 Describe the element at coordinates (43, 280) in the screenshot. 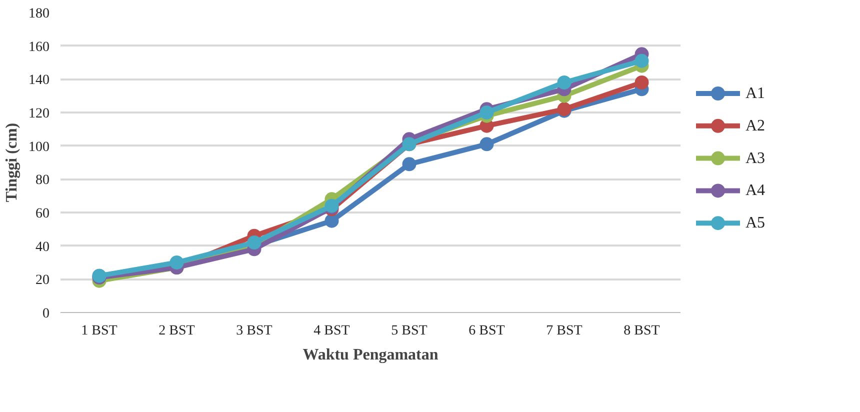

I see `y-tick-label: 20` at that location.